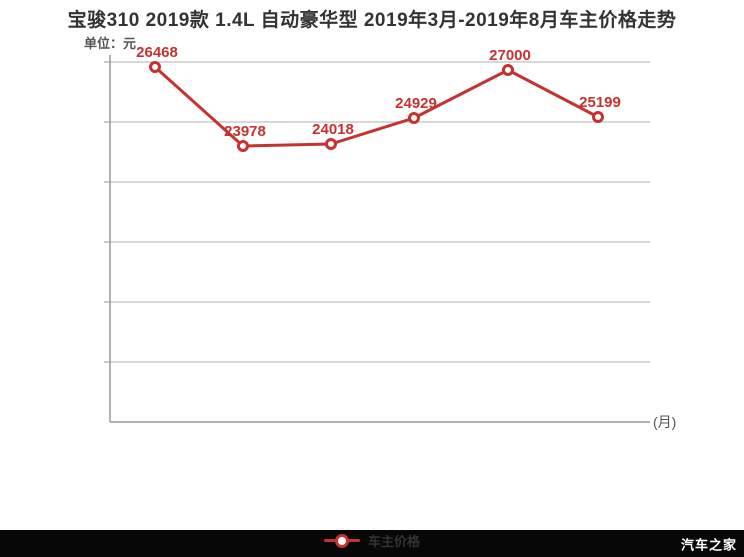 This screenshot has height=557, width=744. I want to click on legend-line-marker-icon, so click(341, 540).